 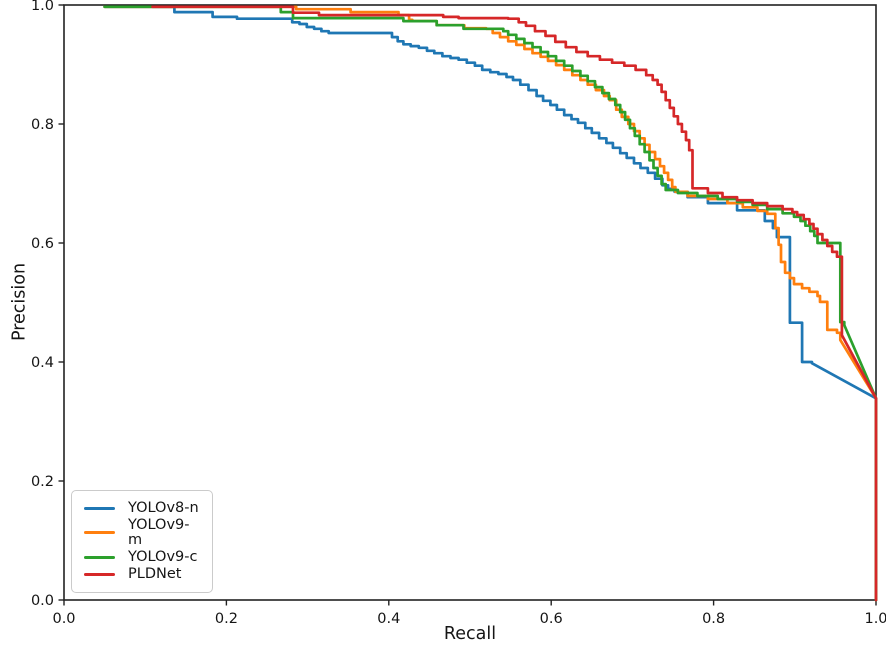 I want to click on x-tick-label: 0.6, so click(x=551, y=619).